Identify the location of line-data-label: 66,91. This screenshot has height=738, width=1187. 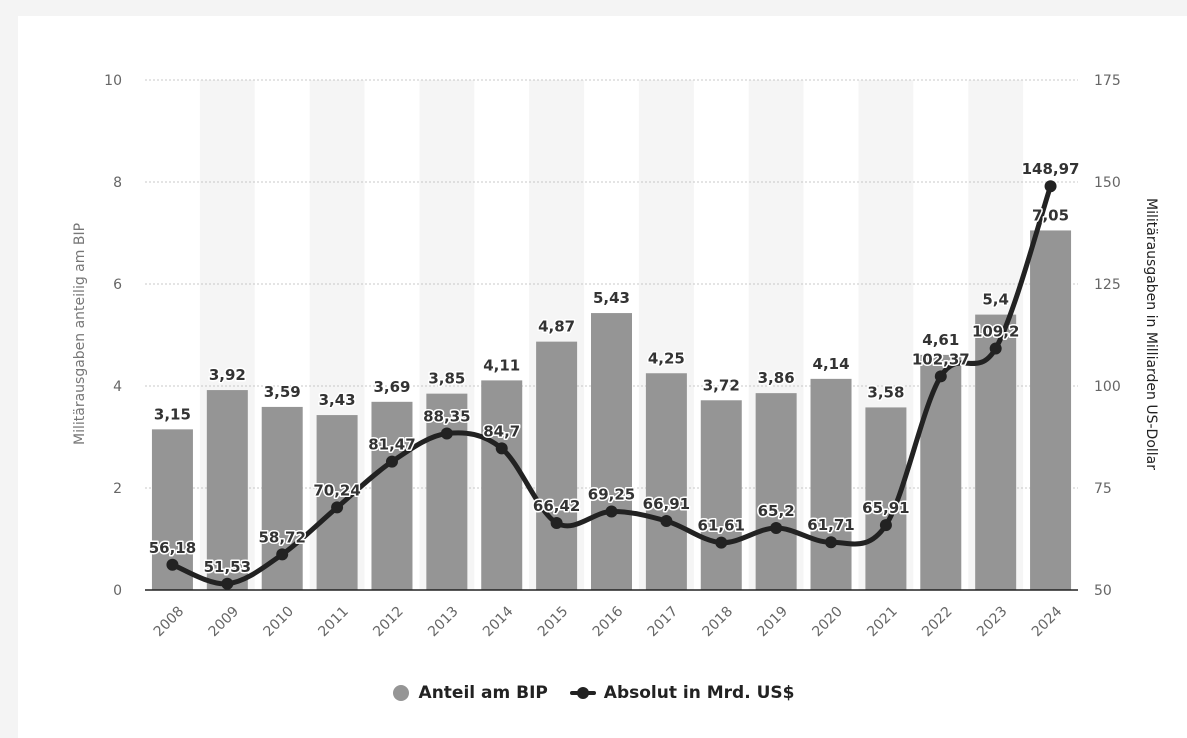
(666, 504).